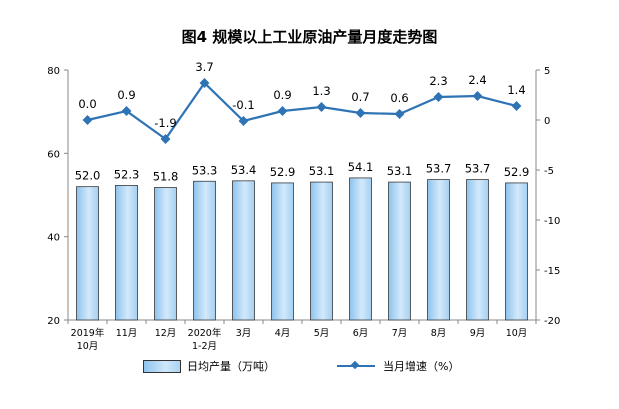 The image size is (619, 409). I want to click on line-data-label: 2.4, so click(477, 80).